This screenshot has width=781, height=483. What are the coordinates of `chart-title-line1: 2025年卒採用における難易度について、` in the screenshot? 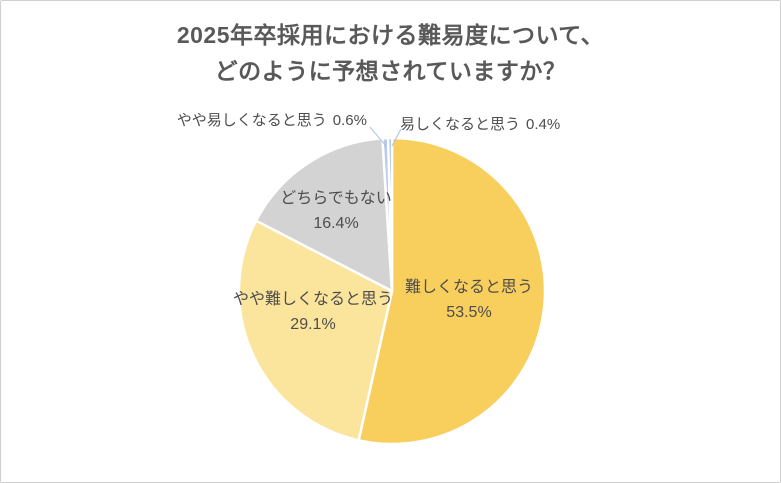 It's located at (390, 35).